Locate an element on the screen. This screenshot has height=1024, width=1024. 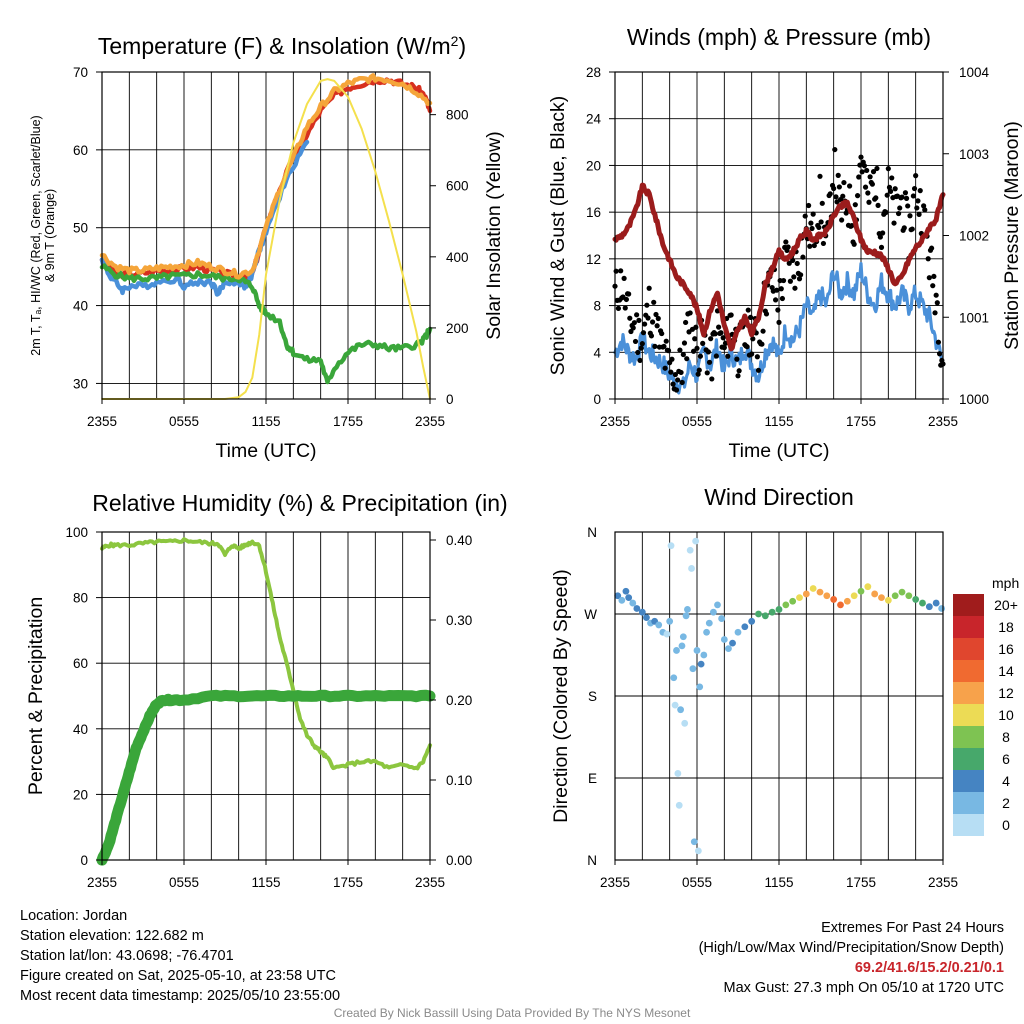
direction-colorbar-label: 6 is located at coordinates (1006, 759).